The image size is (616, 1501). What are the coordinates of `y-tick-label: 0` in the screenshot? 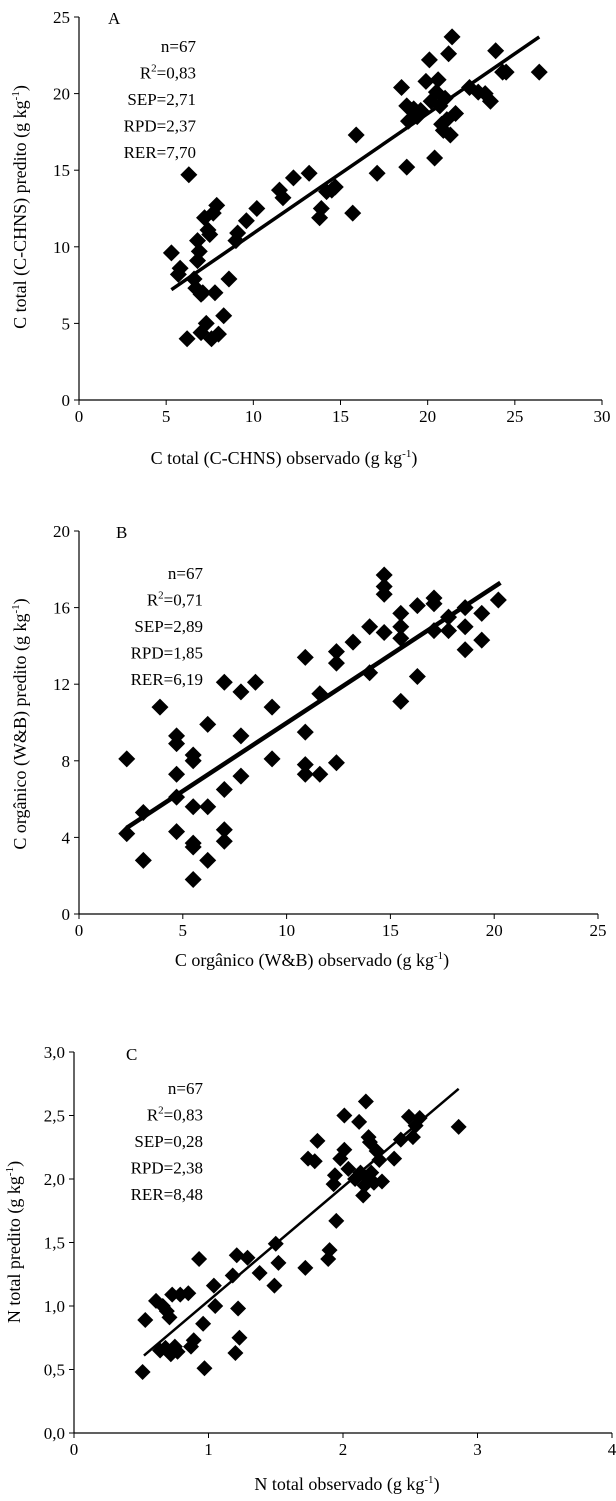 It's located at (66, 400).